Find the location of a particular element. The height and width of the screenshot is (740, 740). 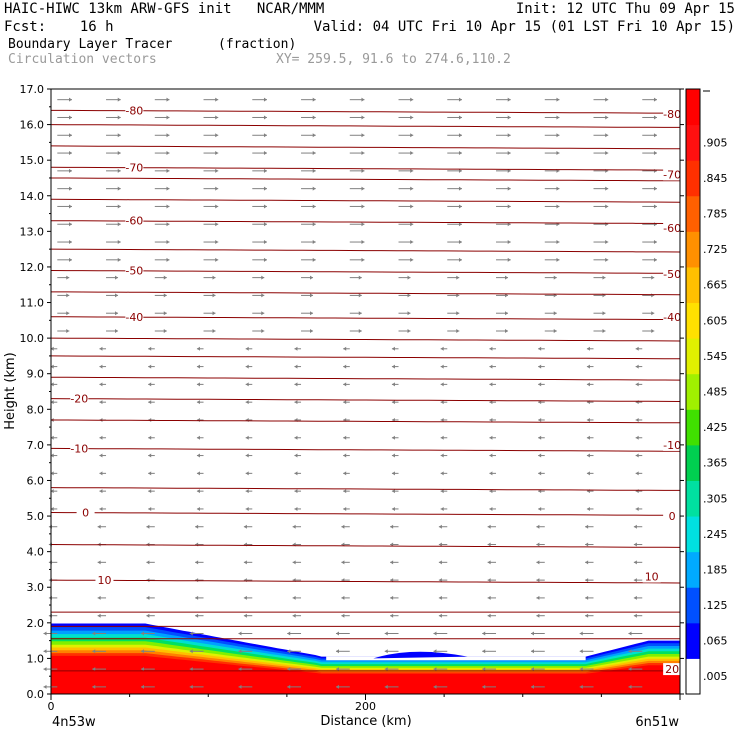

colorbar-label: .065 is located at coordinates (715, 641).